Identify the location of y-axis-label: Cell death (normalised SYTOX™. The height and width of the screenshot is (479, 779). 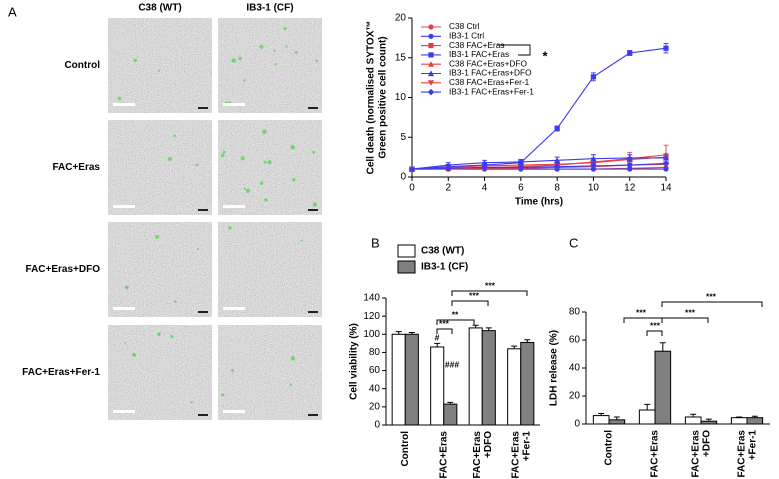
(371, 98).